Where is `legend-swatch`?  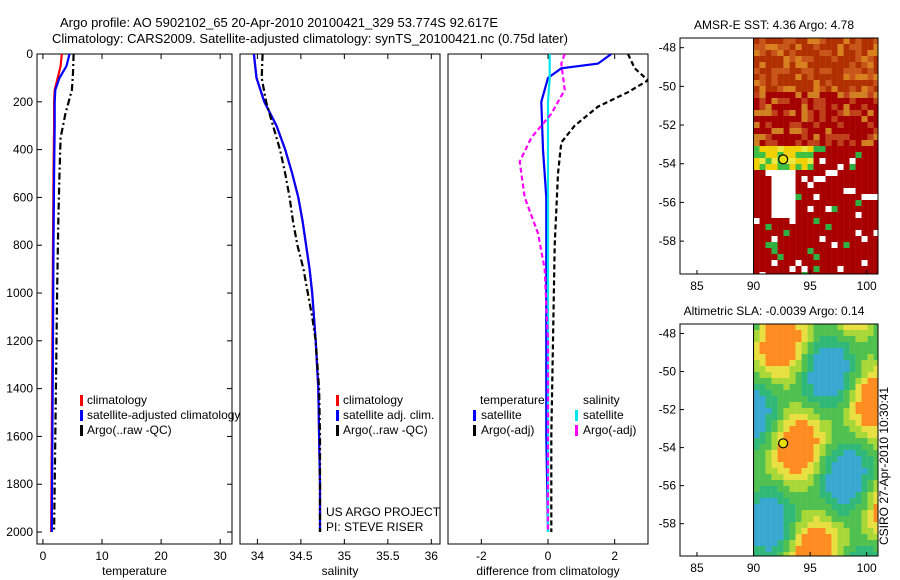 legend-swatch is located at coordinates (474, 415).